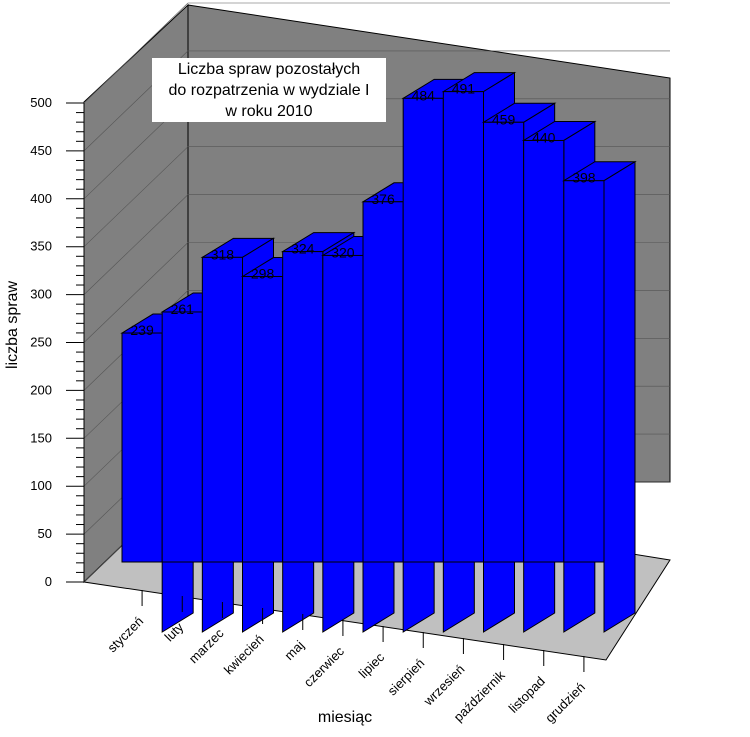 The image size is (750, 737). Describe the element at coordinates (223, 254) in the screenshot. I see `data-label: 318` at that location.